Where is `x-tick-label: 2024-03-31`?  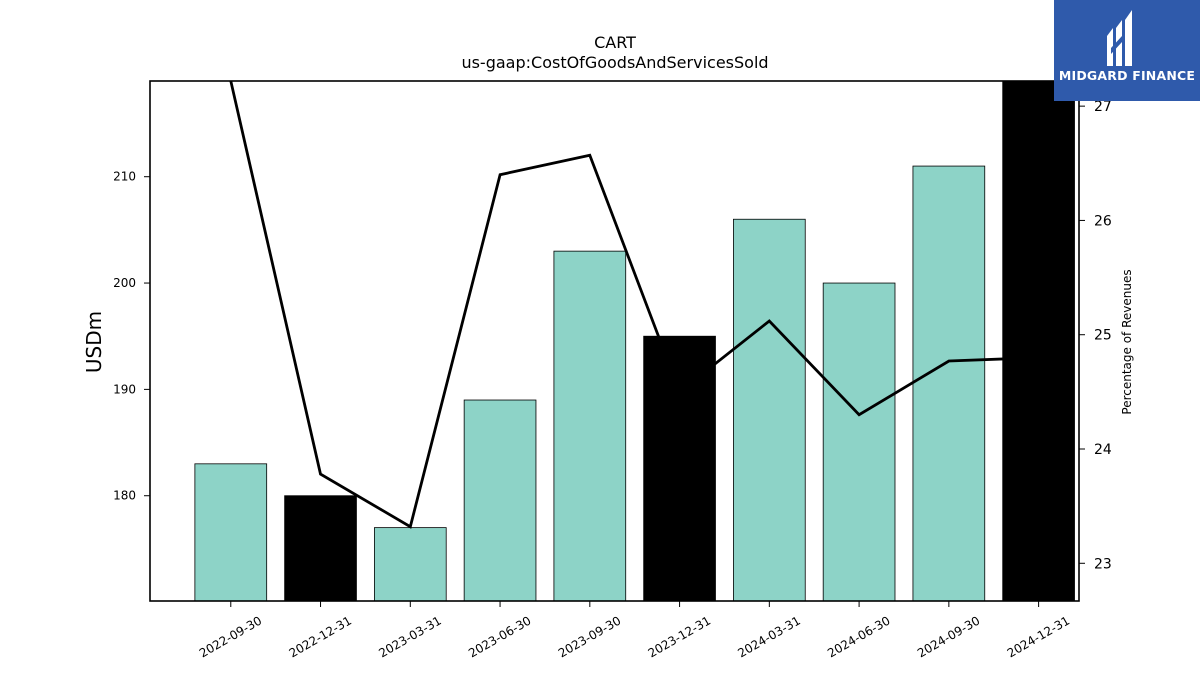
x-tick-label: 2024-03-31 is located at coordinates (768, 636).